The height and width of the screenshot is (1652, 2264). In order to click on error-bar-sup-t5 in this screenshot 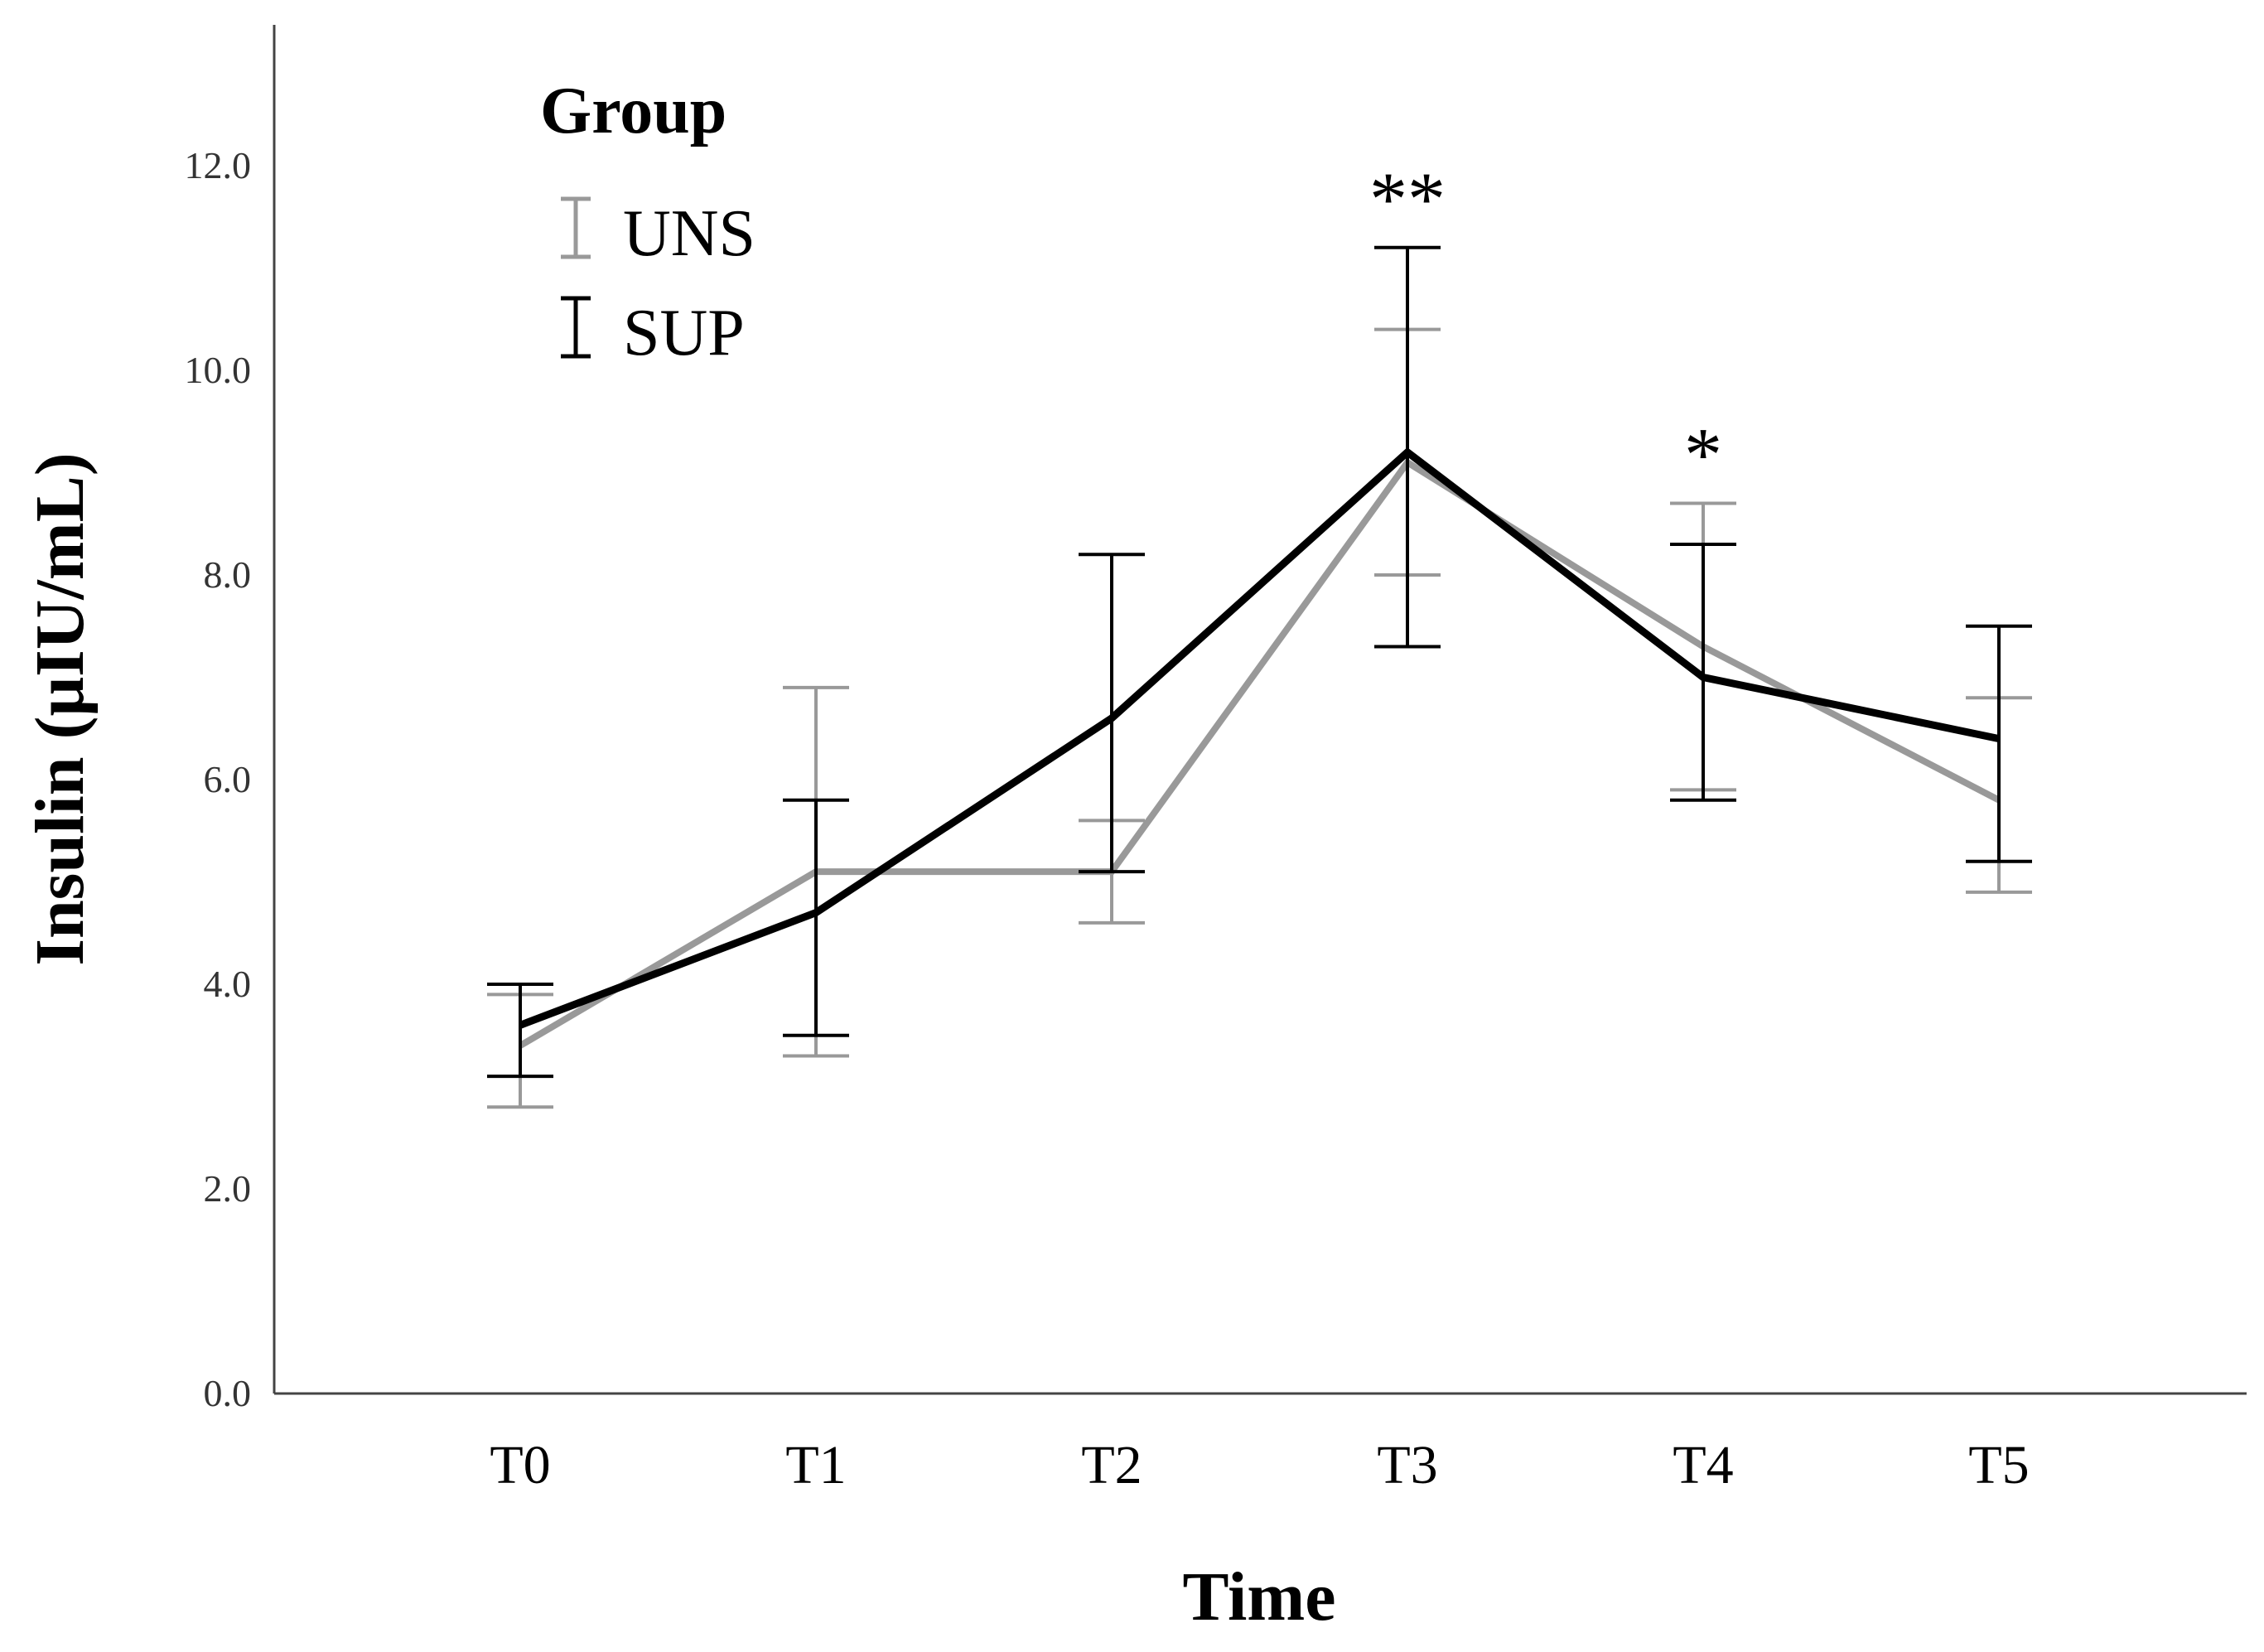, I will do `click(1999, 743)`.